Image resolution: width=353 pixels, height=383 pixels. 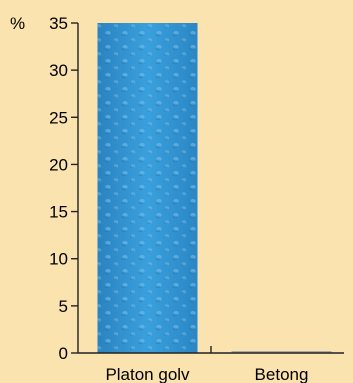 What do you see at coordinates (282, 374) in the screenshot?
I see `x-category-label: Betong` at bounding box center [282, 374].